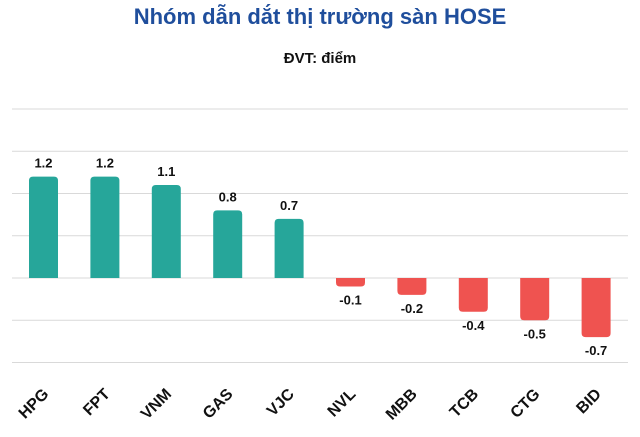  I want to click on x-tick-tcb: TCB, so click(464, 403).